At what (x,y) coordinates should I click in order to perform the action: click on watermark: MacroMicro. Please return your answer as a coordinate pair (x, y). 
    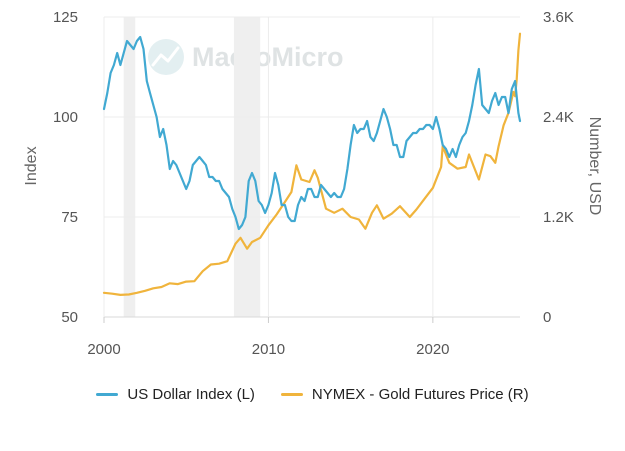
    Looking at the image, I should click on (246, 57).